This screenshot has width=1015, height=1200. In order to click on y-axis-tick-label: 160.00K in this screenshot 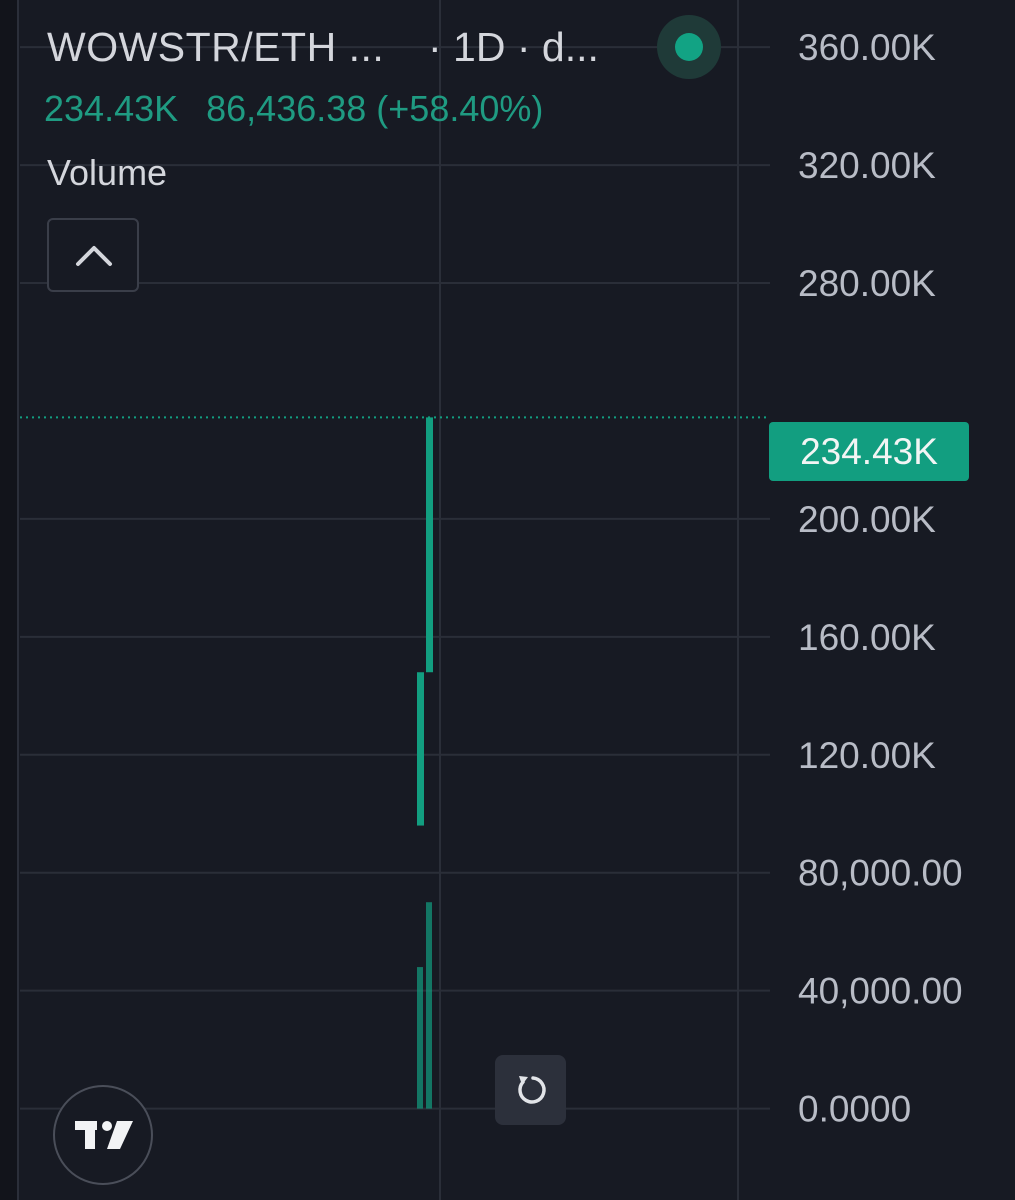, I will do `click(867, 637)`.